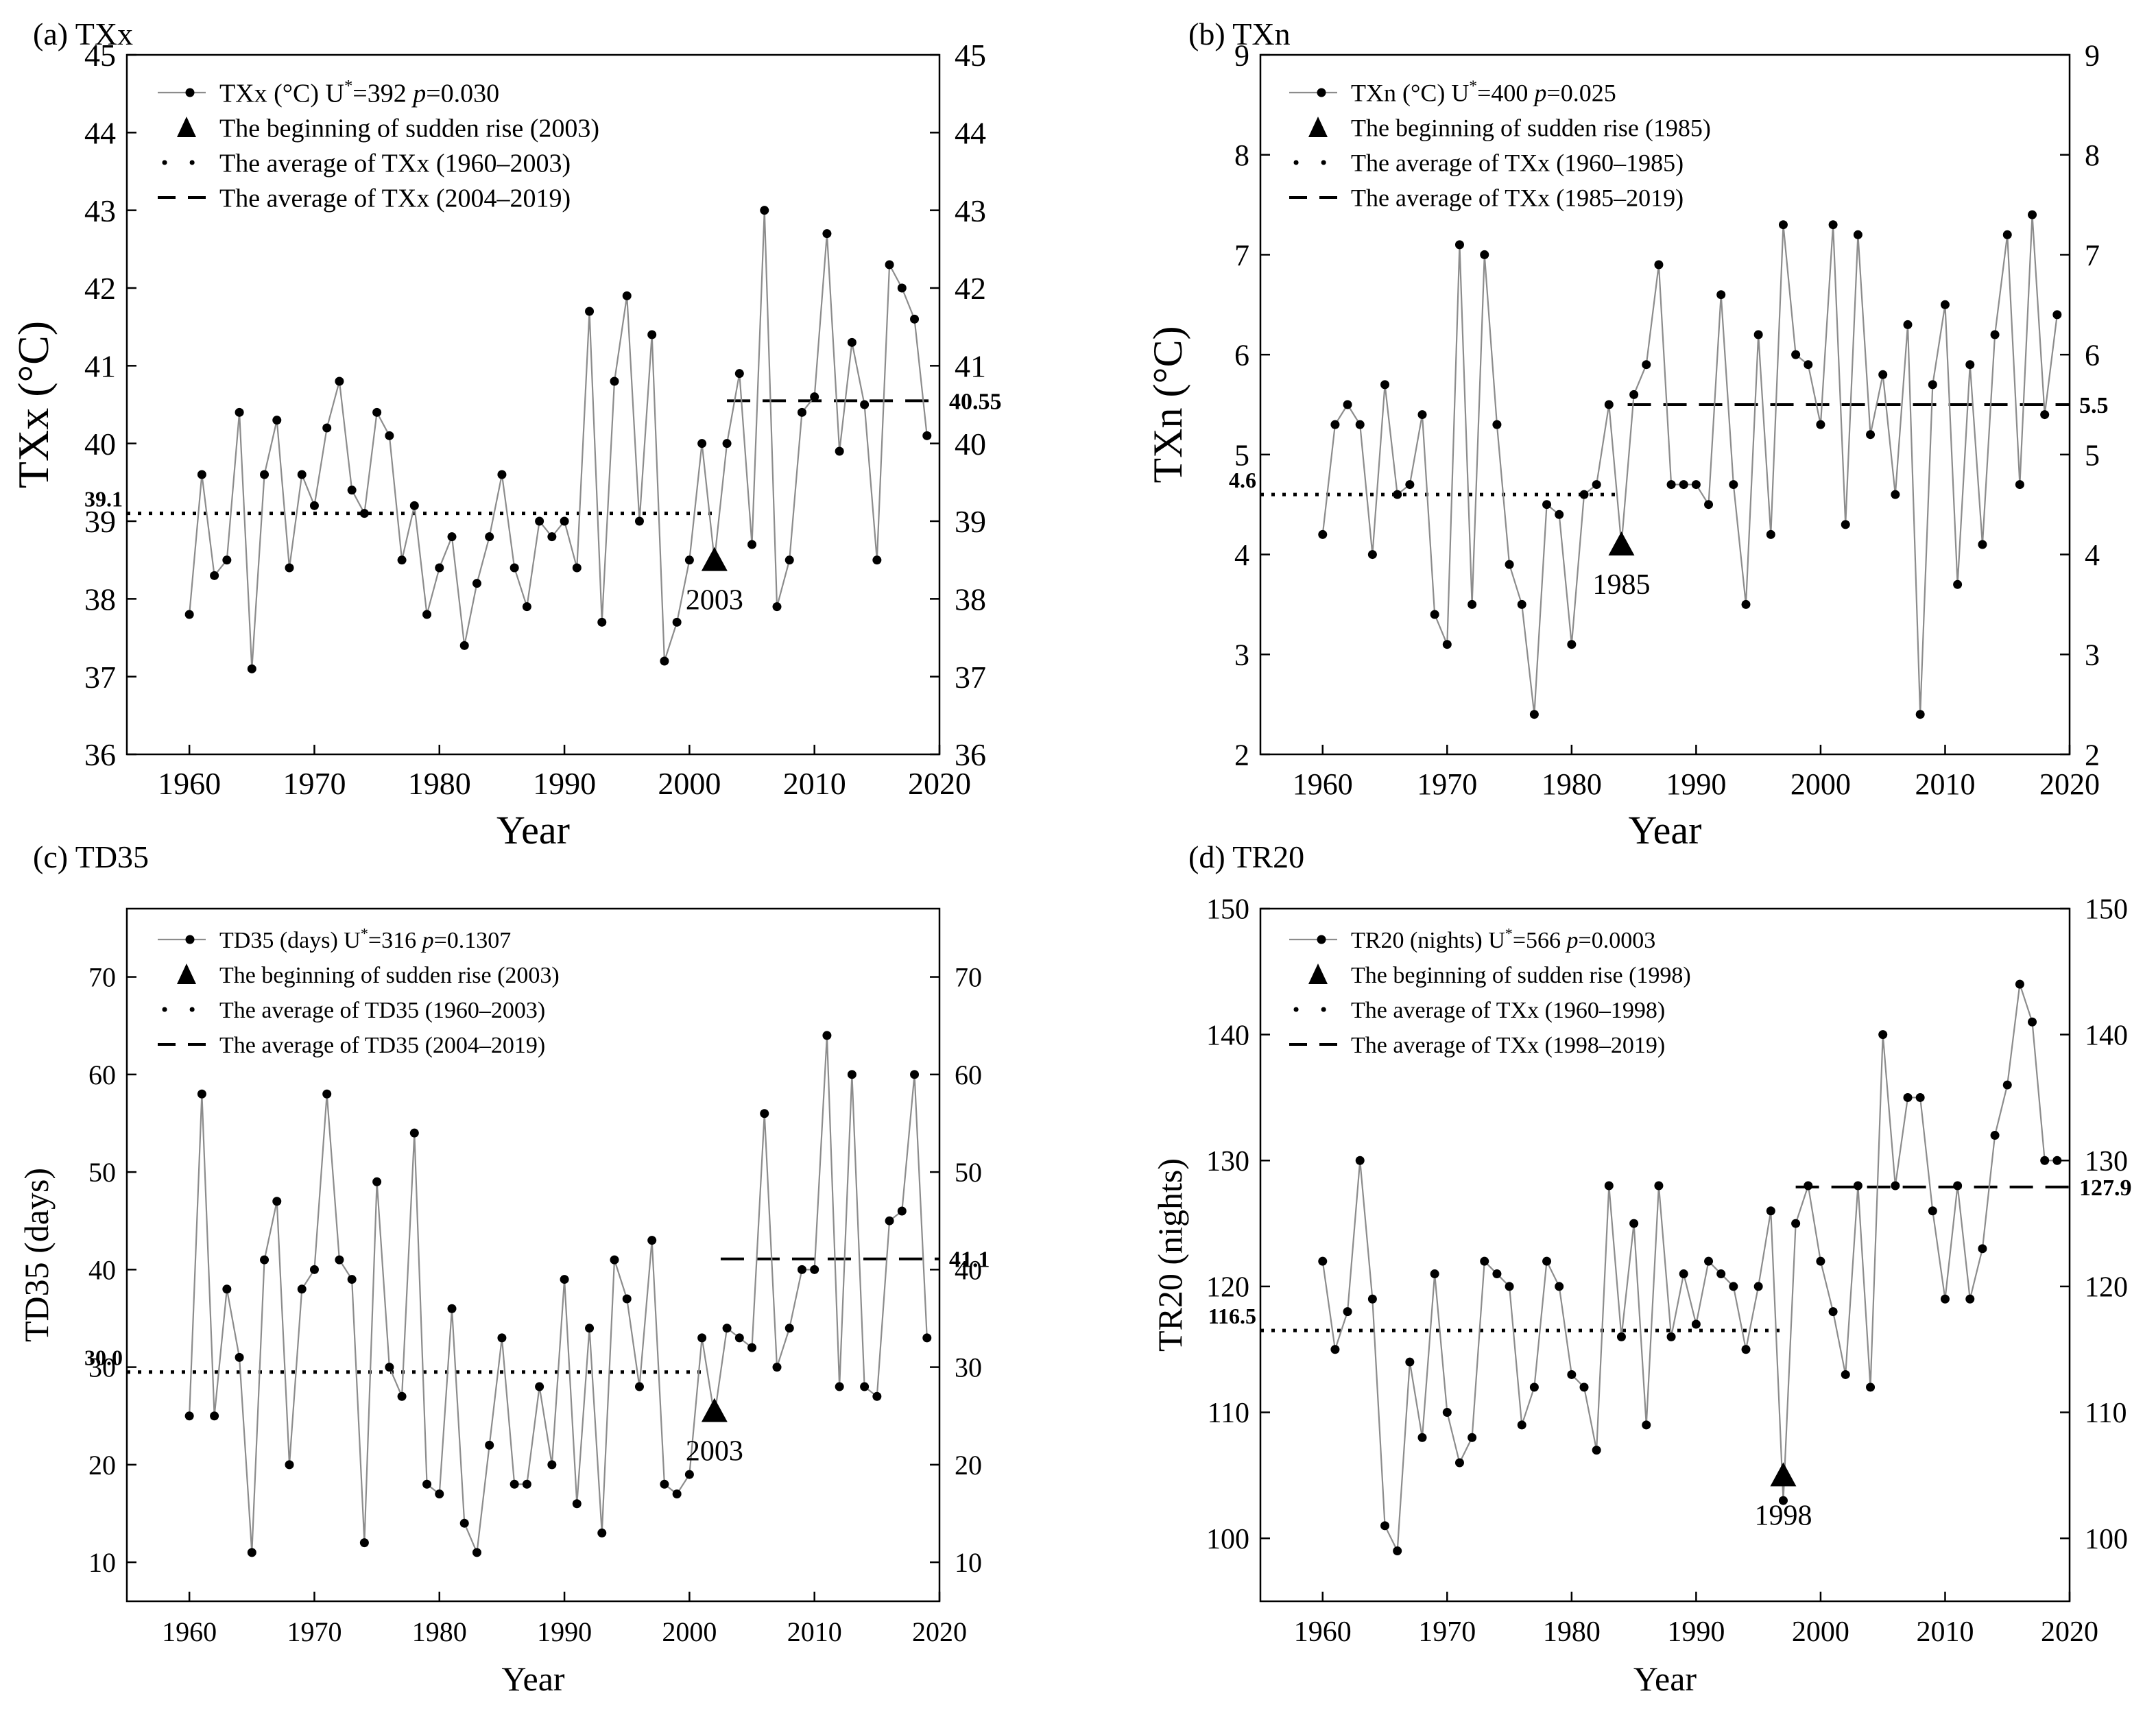 The width and height of the screenshot is (2156, 1711). Describe the element at coordinates (395, 163) in the screenshot. I see `legend-avg1-text-a: The average of TXx (1960–2003)` at that location.